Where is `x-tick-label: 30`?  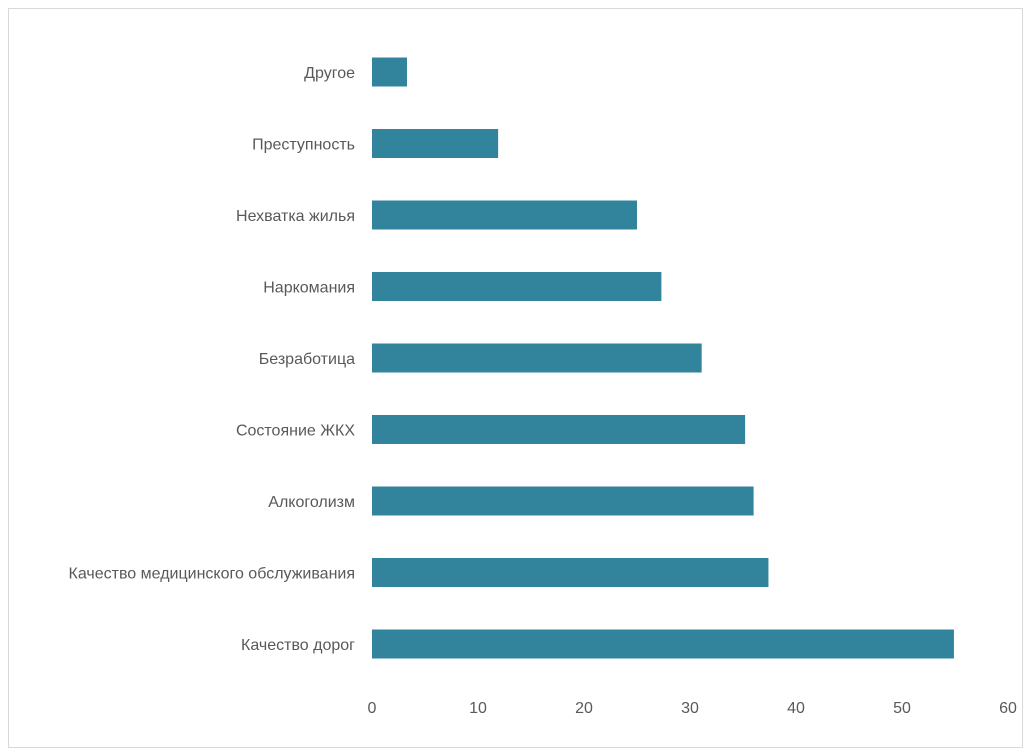
x-tick-label: 30 is located at coordinates (690, 708).